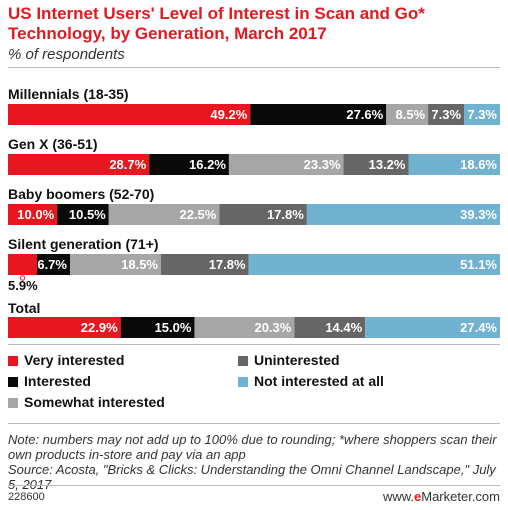 The height and width of the screenshot is (510, 508). What do you see at coordinates (418, 496) in the screenshot?
I see `brand-logo-e: e` at bounding box center [418, 496].